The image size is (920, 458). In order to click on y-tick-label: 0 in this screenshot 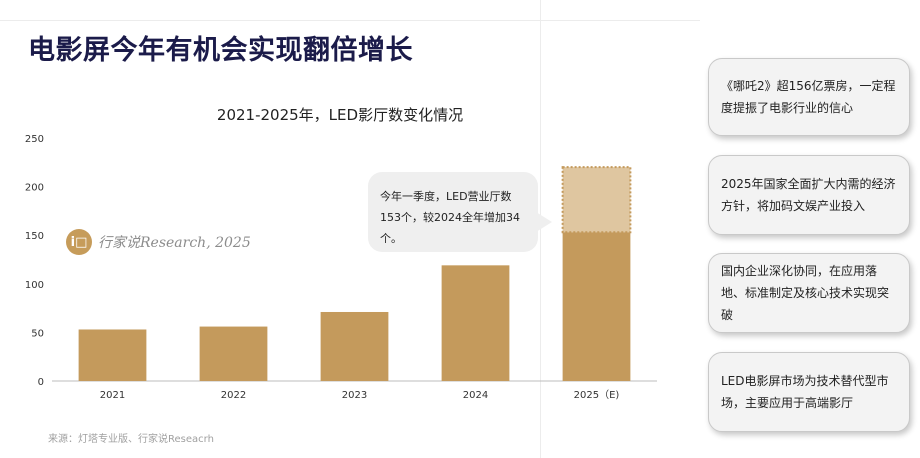, I will do `click(41, 382)`.